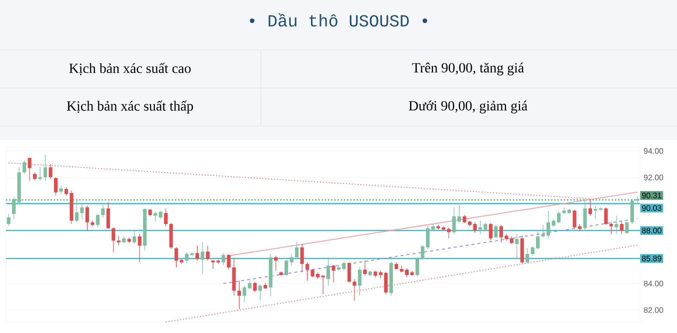  What do you see at coordinates (339, 20) in the screenshot?
I see `chart-title: • Dầu thô USOUSD •` at bounding box center [339, 20].